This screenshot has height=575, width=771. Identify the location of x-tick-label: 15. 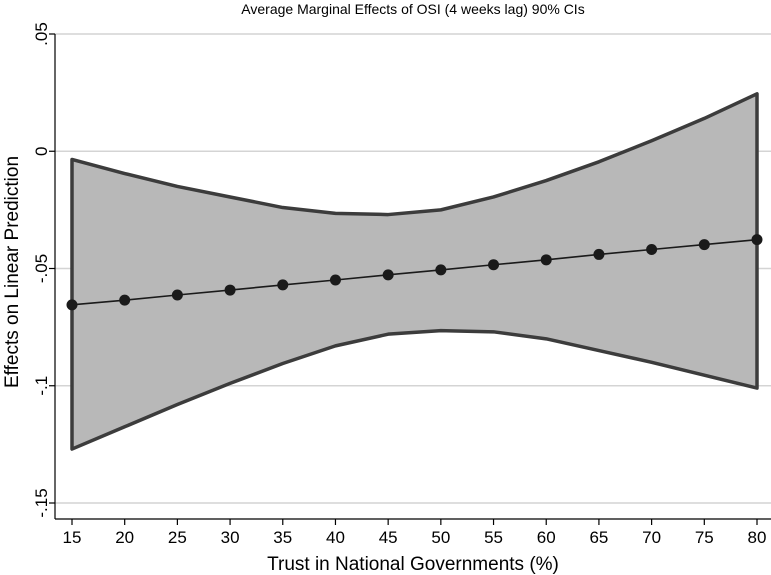
(72, 537).